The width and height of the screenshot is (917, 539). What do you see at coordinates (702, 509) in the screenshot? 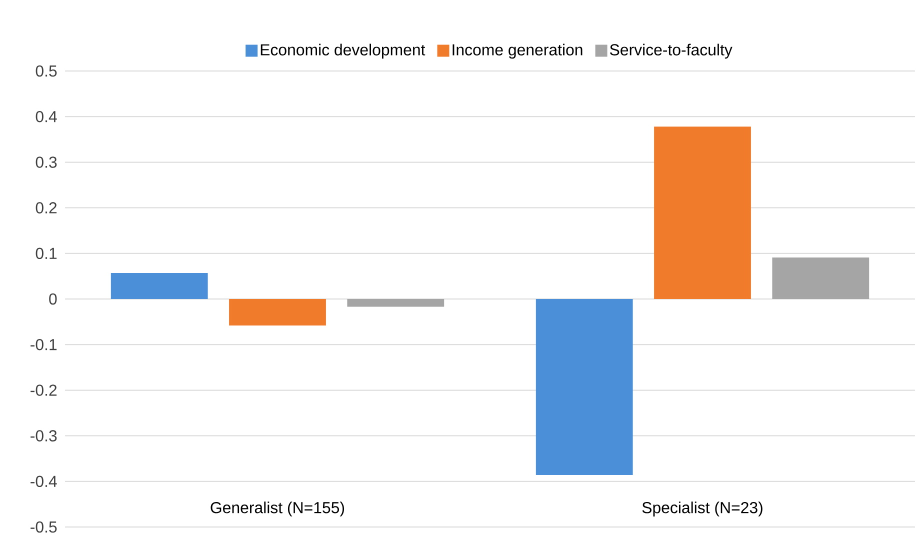
I see `x-tick-label: Specialist (N=23)` at bounding box center [702, 509].